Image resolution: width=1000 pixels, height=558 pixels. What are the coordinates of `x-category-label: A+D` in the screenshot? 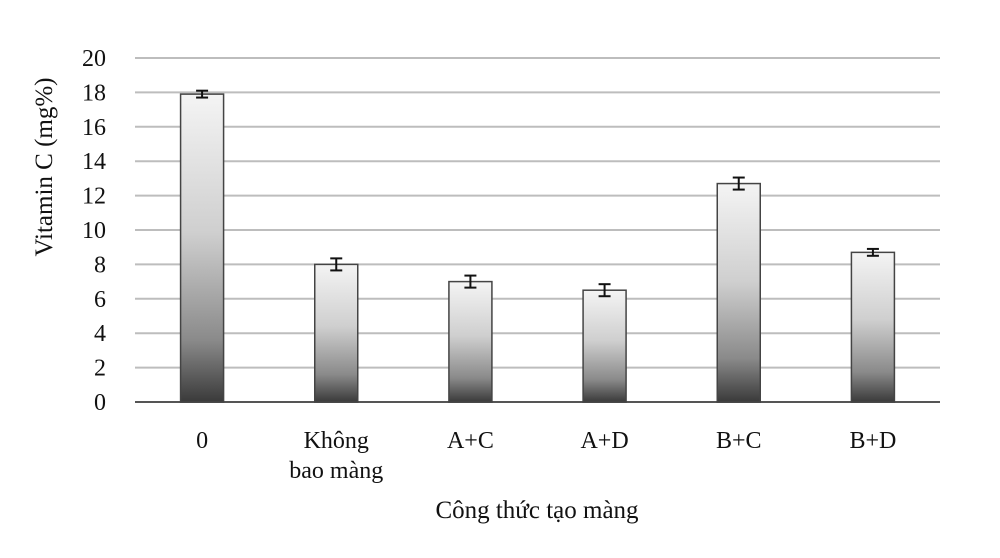 It's located at (604, 441).